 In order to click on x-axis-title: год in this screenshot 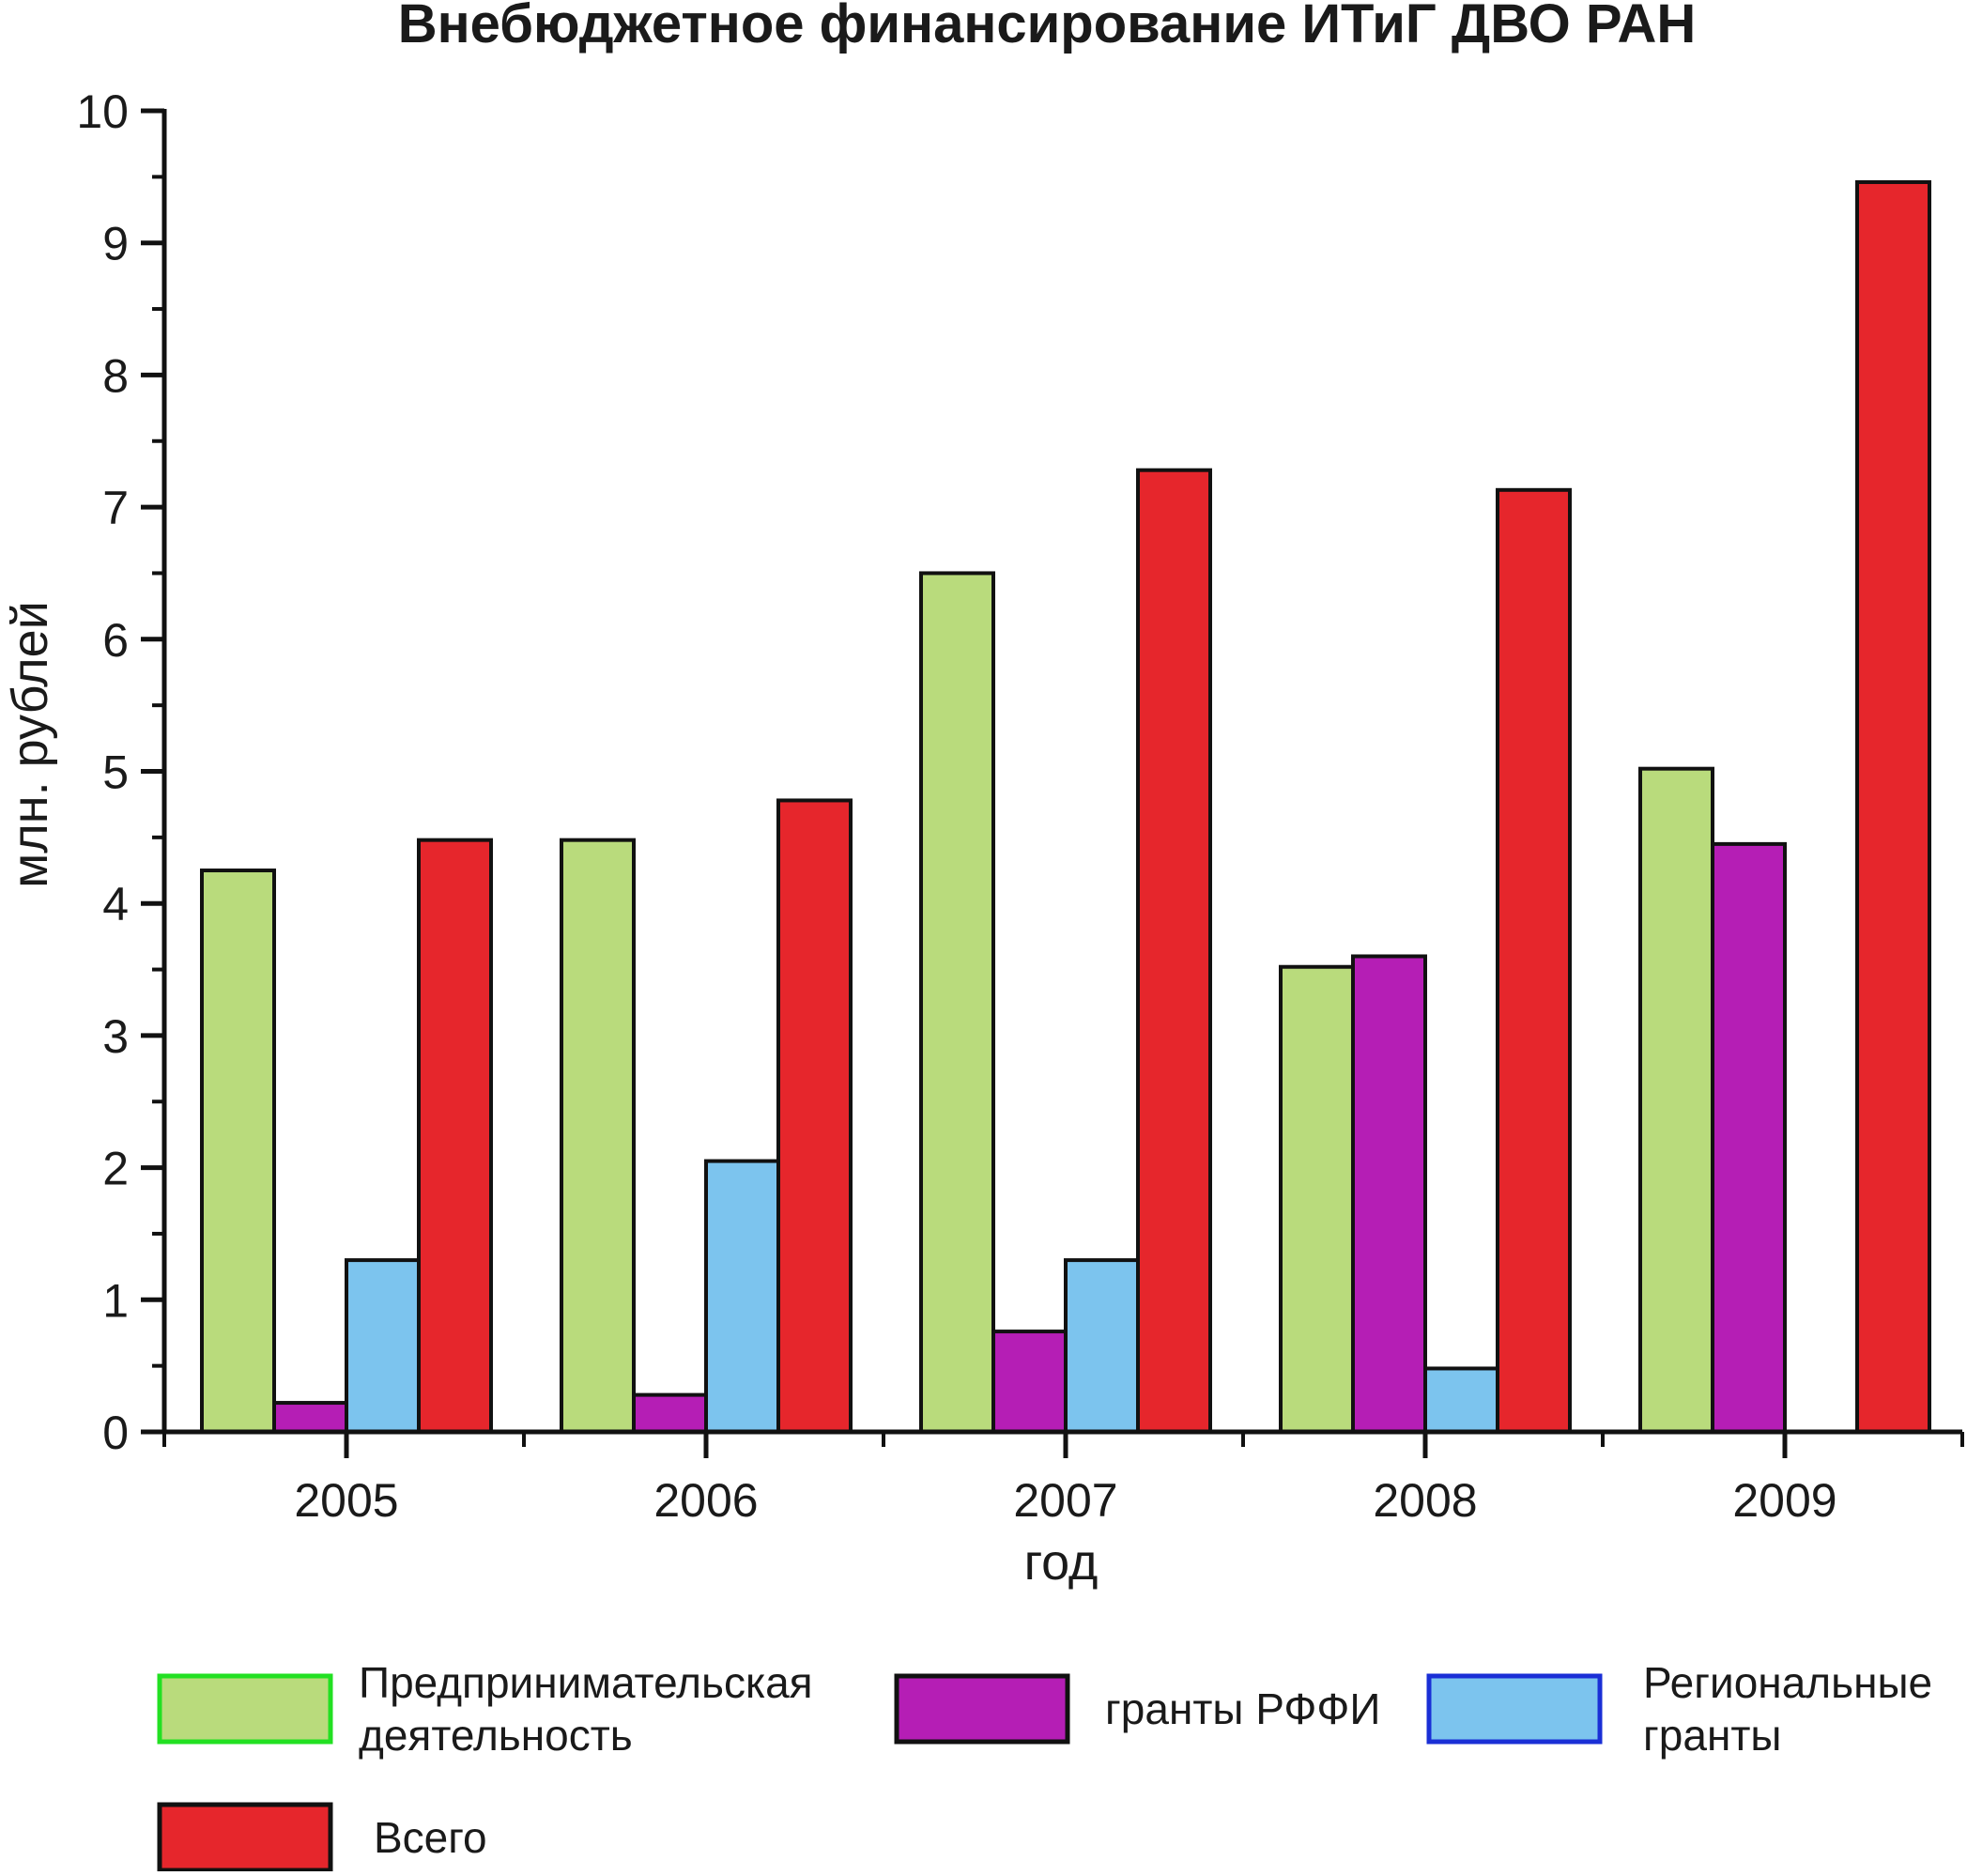, I will do `click(1061, 1562)`.